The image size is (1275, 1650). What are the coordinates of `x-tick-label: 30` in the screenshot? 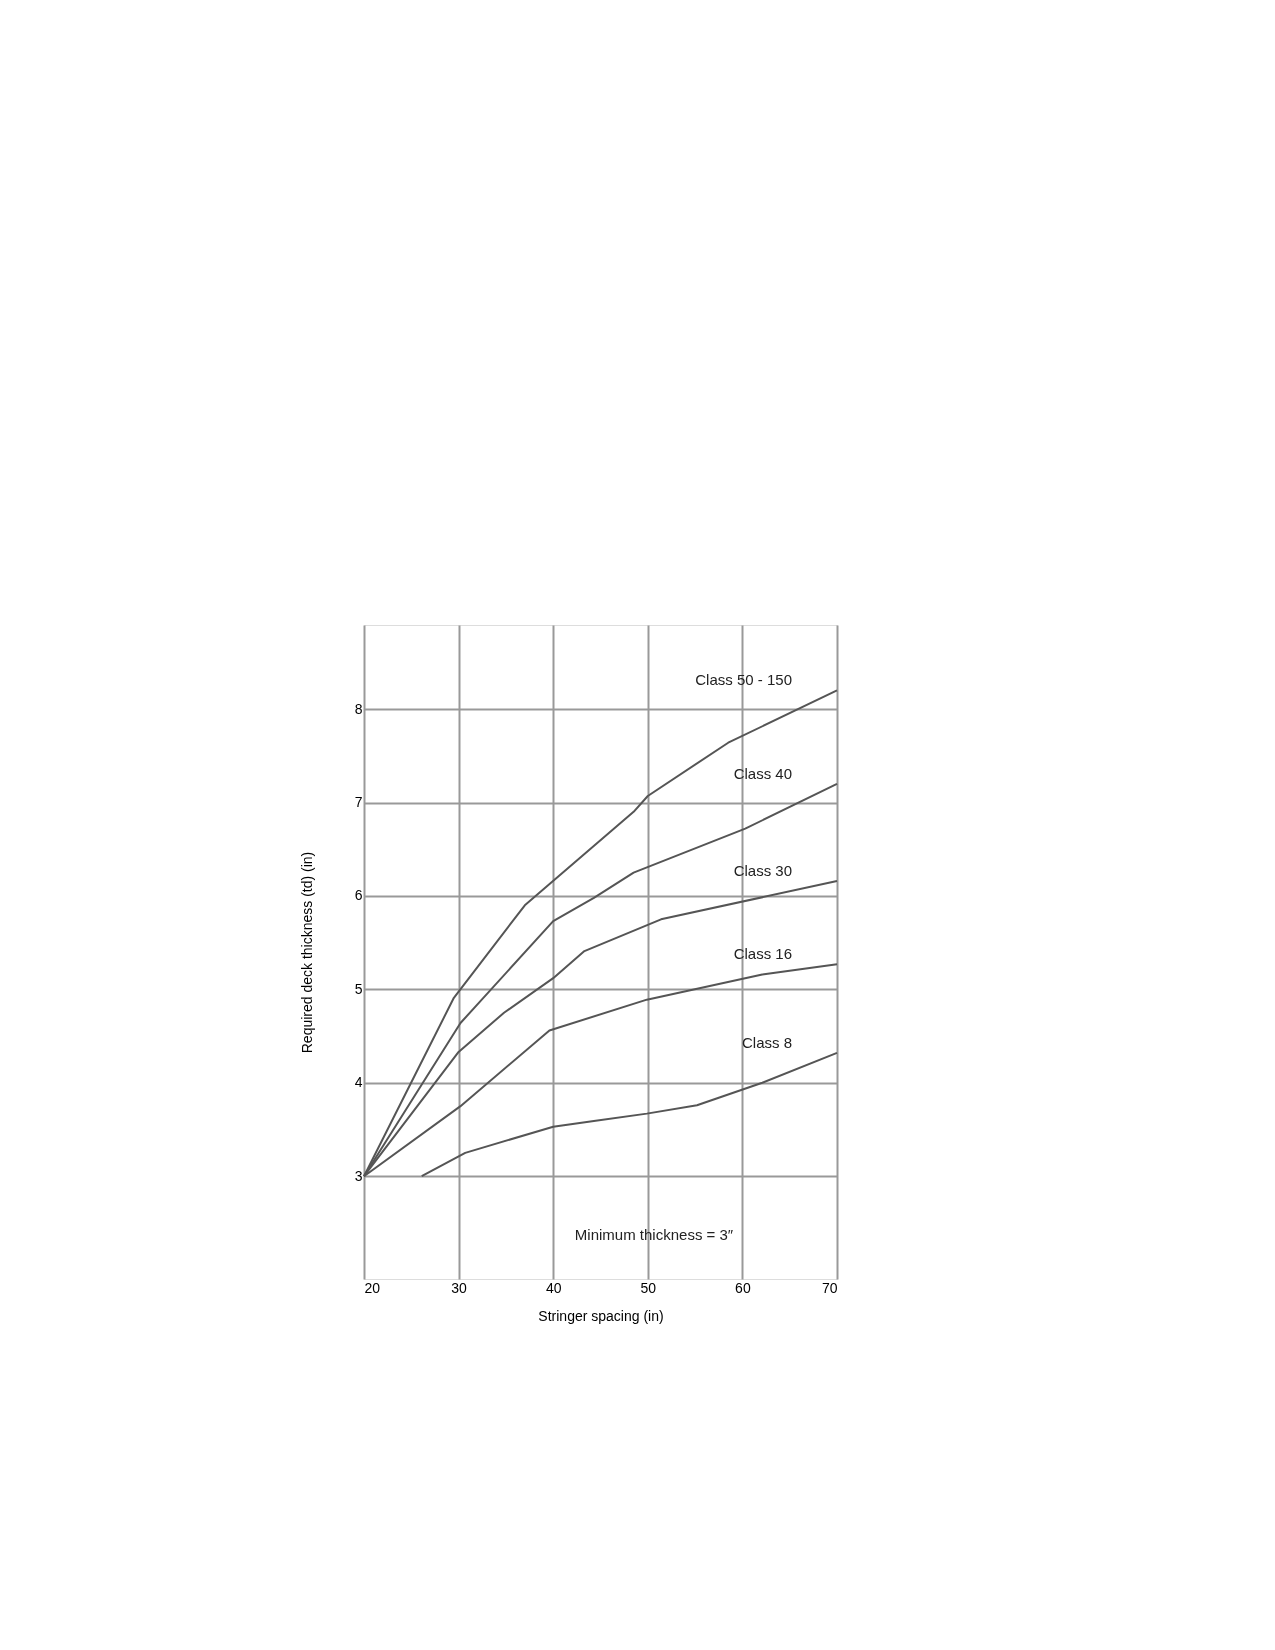 It's located at (459, 1287).